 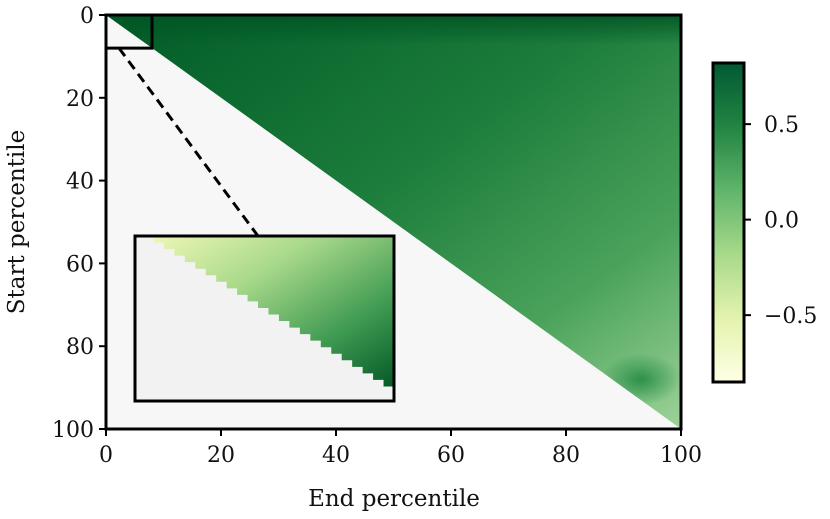 What do you see at coordinates (188, 142) in the screenshot?
I see `zoom-connector-line` at bounding box center [188, 142].